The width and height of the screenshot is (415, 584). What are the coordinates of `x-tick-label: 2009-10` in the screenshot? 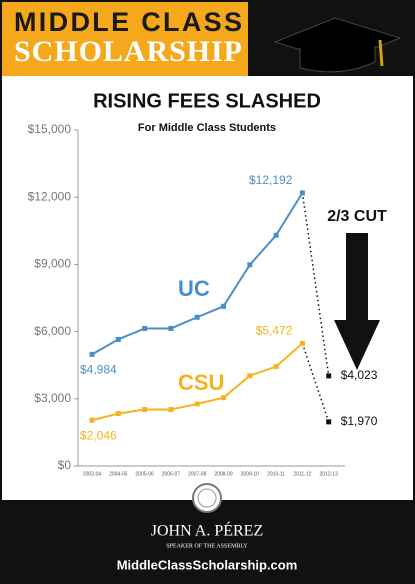 It's located at (250, 474).